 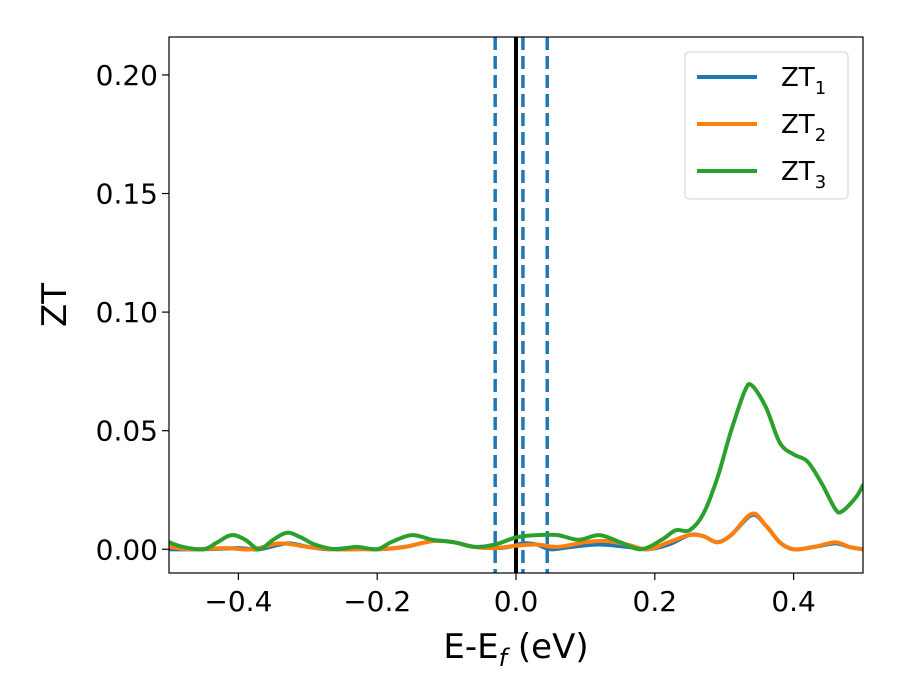 I want to click on x-tick-label: −0.2, so click(x=377, y=601).